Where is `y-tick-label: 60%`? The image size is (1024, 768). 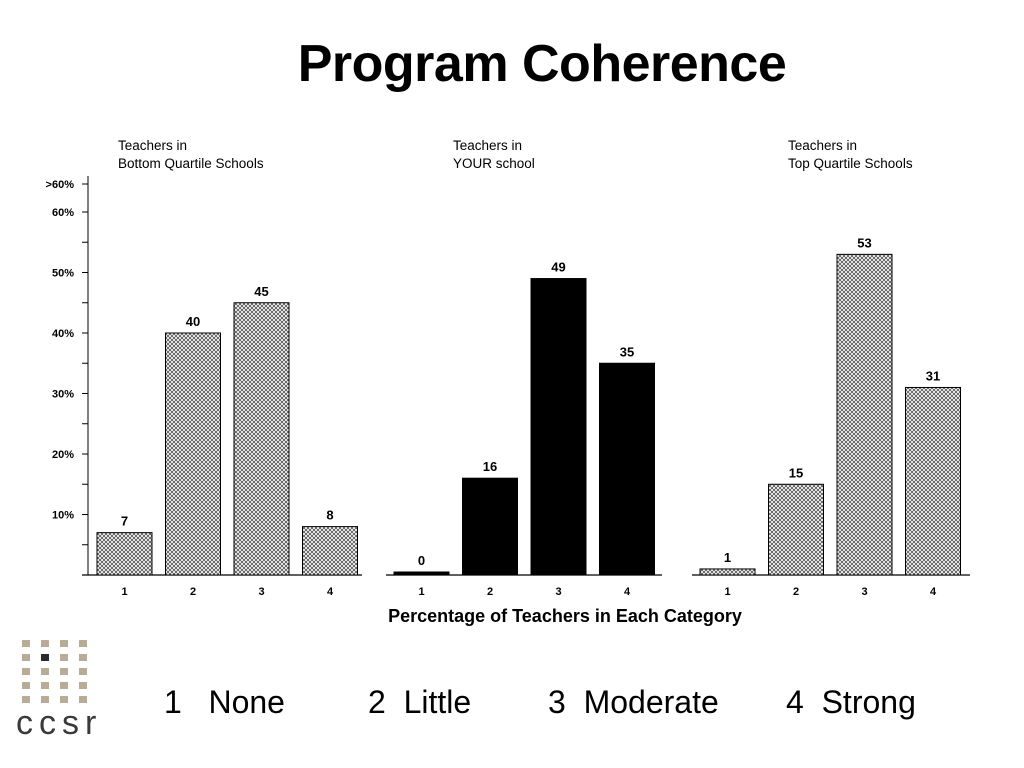
y-tick-label: 60% is located at coordinates (63, 213).